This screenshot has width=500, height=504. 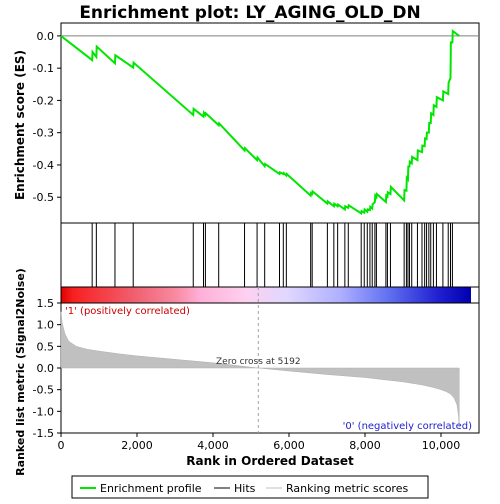 What do you see at coordinates (245, 488) in the screenshot?
I see `legend-label-hits: Hits` at bounding box center [245, 488].